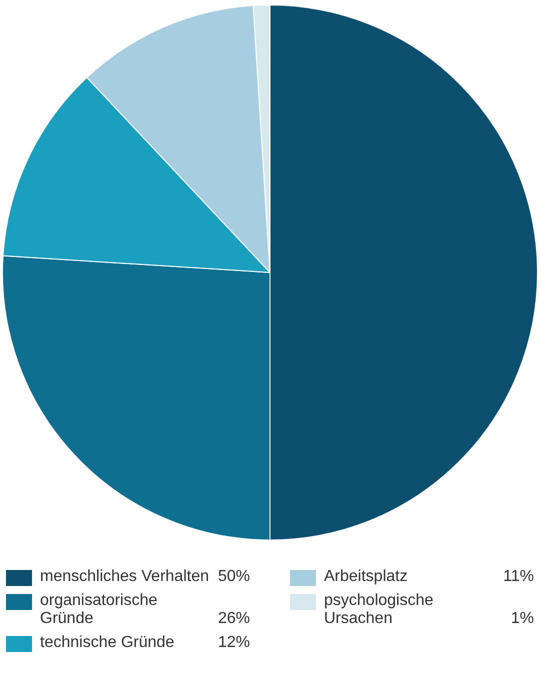 The image size is (540, 695). I want to click on data-label: 12%, so click(234, 643).